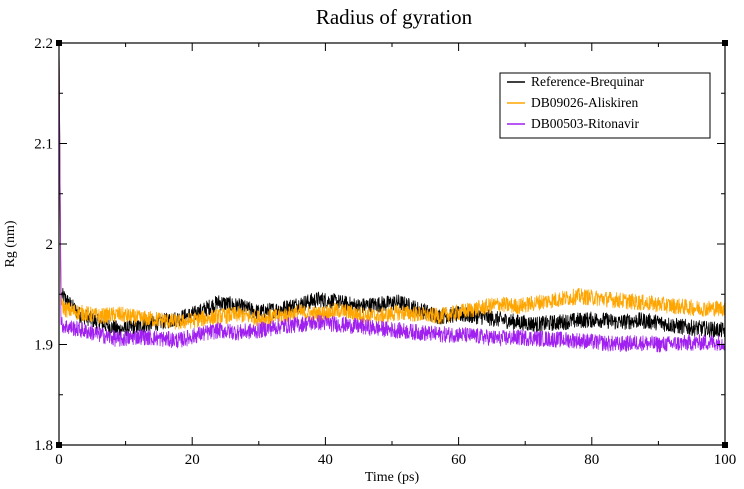 This screenshot has width=744, height=489. What do you see at coordinates (10, 243) in the screenshot?
I see `y-axis-label: Rg (nm)` at bounding box center [10, 243].